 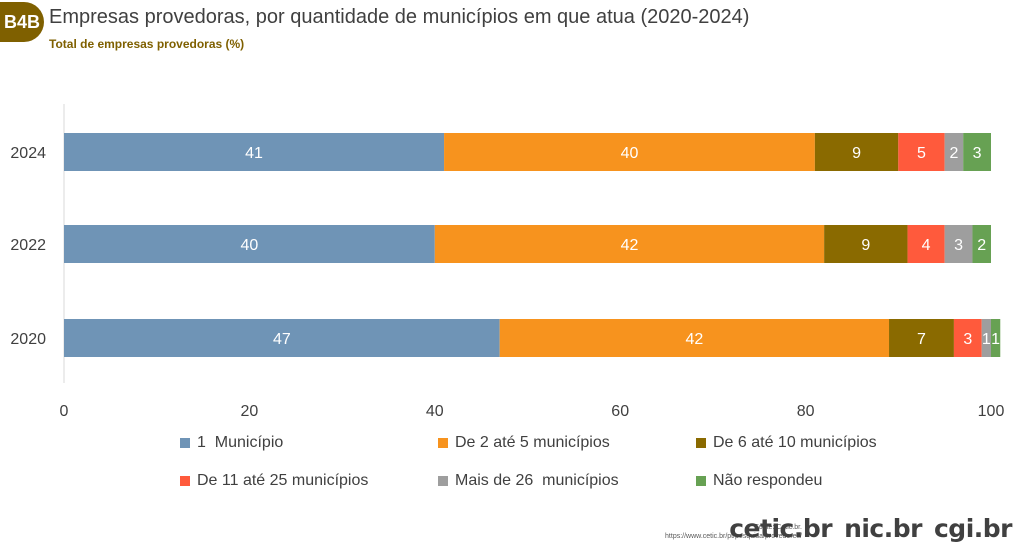 I want to click on y-tick-label-2024: 2024, so click(x=28, y=153).